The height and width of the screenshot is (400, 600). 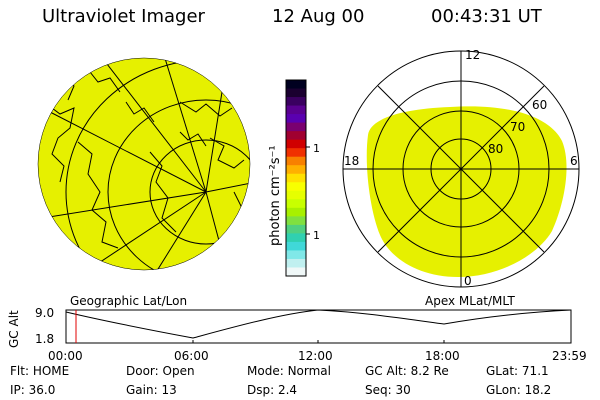 What do you see at coordinates (14, 329) in the screenshot?
I see `timeline-ylabel: GC Alt` at bounding box center [14, 329].